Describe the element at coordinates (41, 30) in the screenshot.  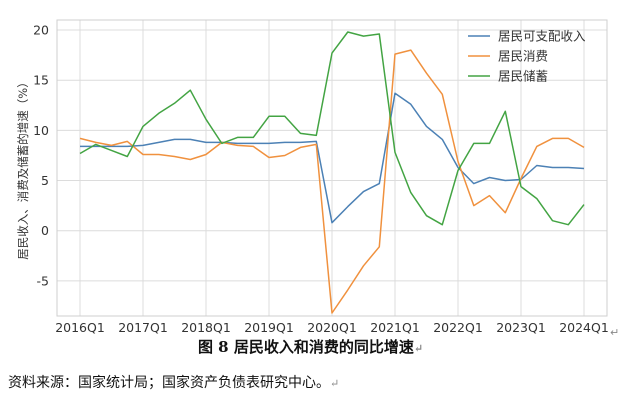
I see `y-tick-label: 20` at that location.